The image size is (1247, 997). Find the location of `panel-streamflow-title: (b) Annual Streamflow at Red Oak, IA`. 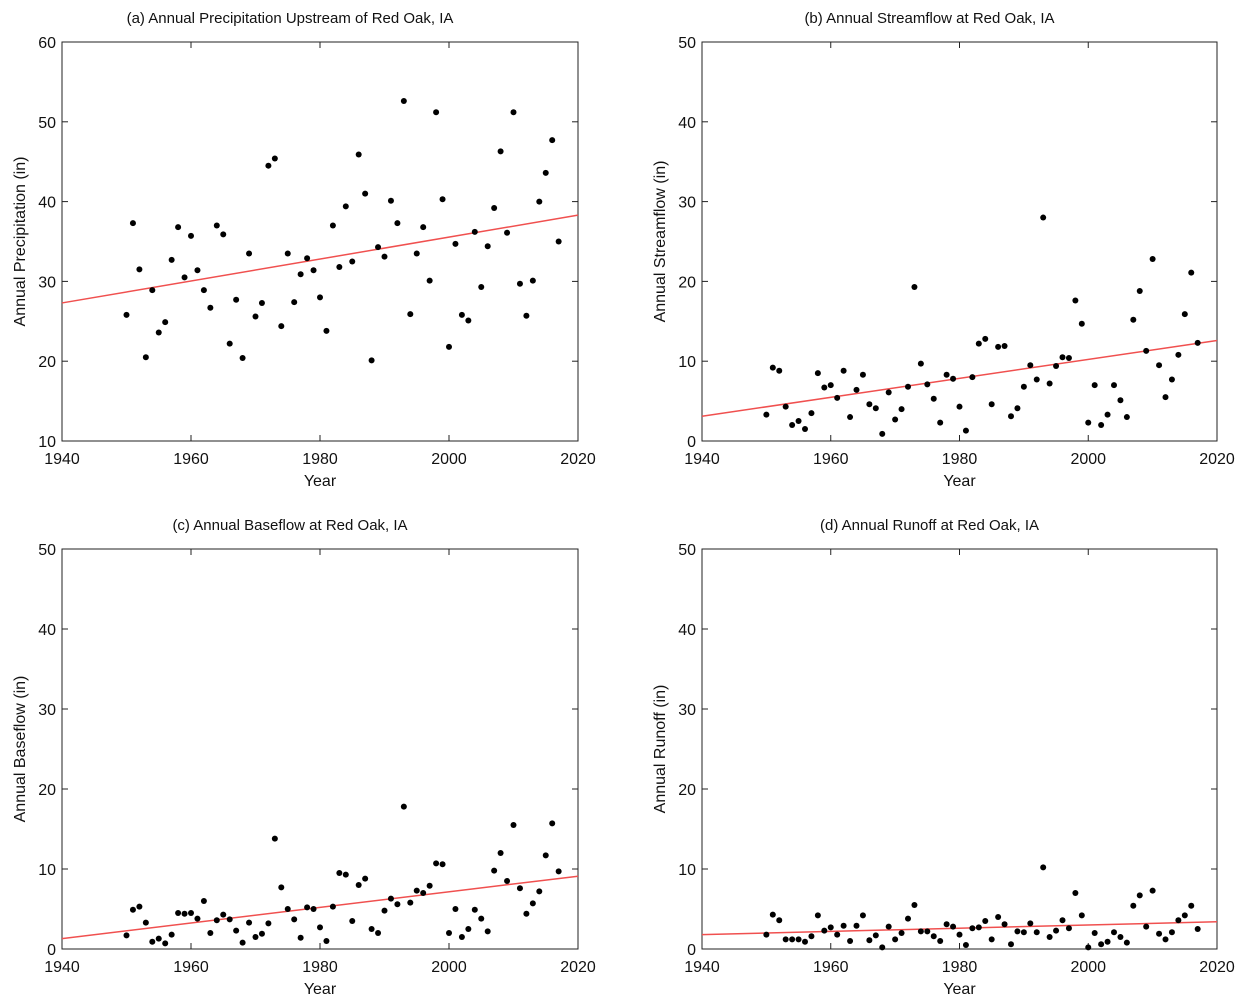

panel-streamflow-title: (b) Annual Streamflow at Red Oak, IA is located at coordinates (929, 18).